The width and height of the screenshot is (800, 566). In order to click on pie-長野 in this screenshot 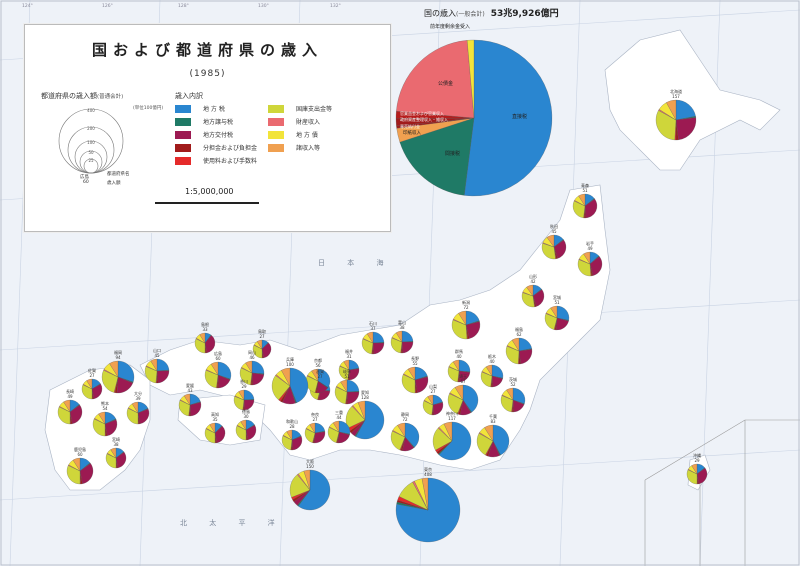, I will do `click(415, 380)`.